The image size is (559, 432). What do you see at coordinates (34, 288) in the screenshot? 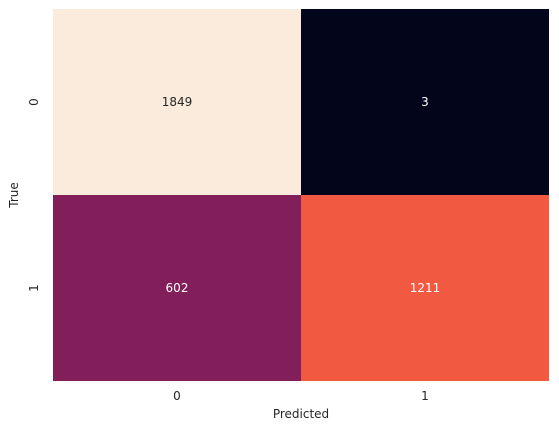
I see `y-tick-label-1: 1` at bounding box center [34, 288].